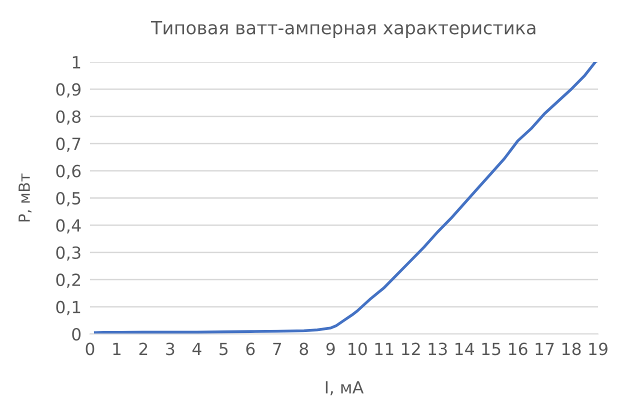  What do you see at coordinates (465, 348) in the screenshot?
I see `x-tick-label: 14` at bounding box center [465, 348].